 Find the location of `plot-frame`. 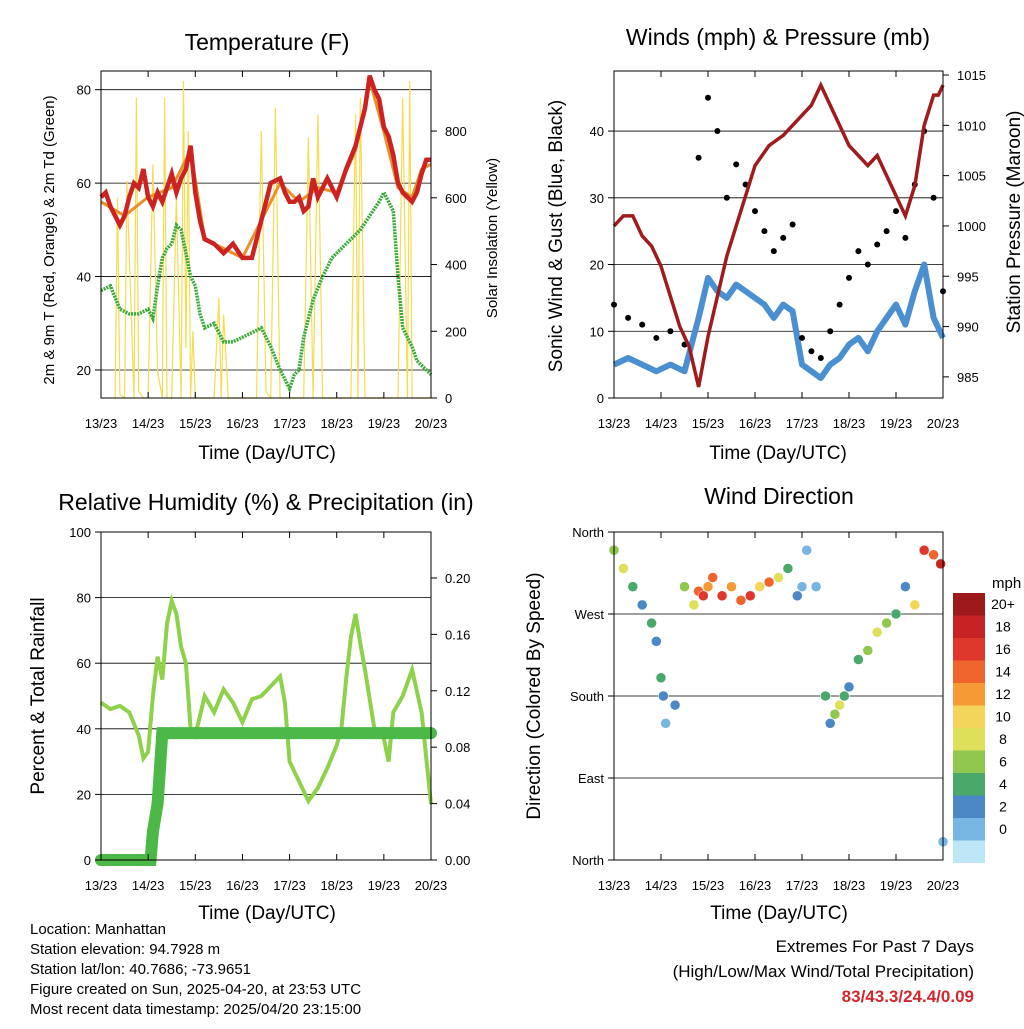

plot-frame is located at coordinates (266, 696).